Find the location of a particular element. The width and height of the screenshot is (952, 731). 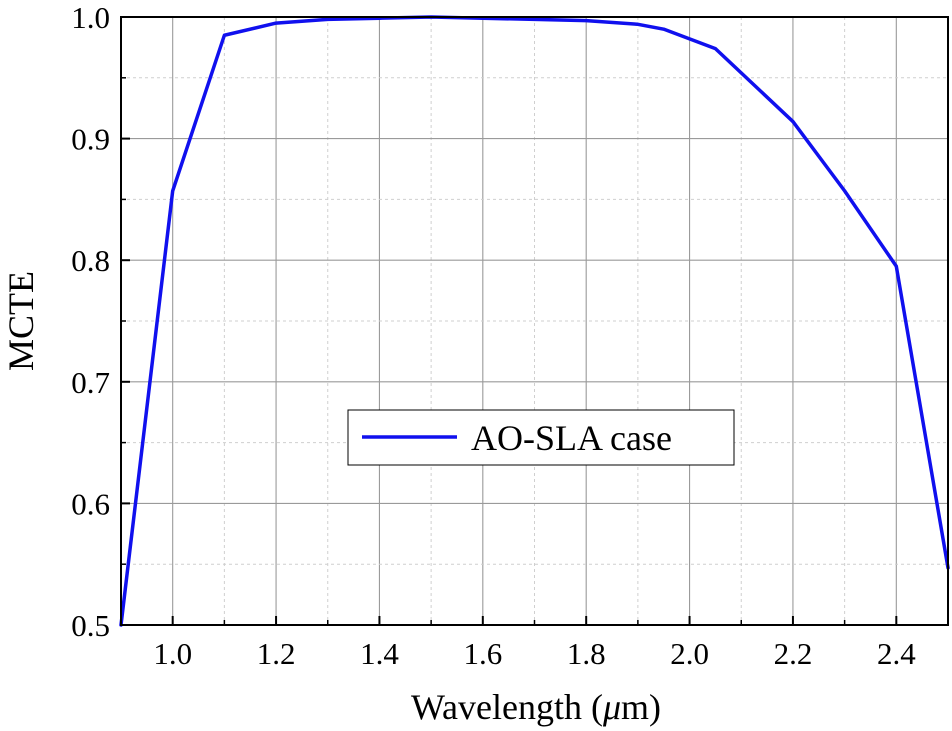

x-axis-title: Wavelength (μm) is located at coordinates (536, 707).